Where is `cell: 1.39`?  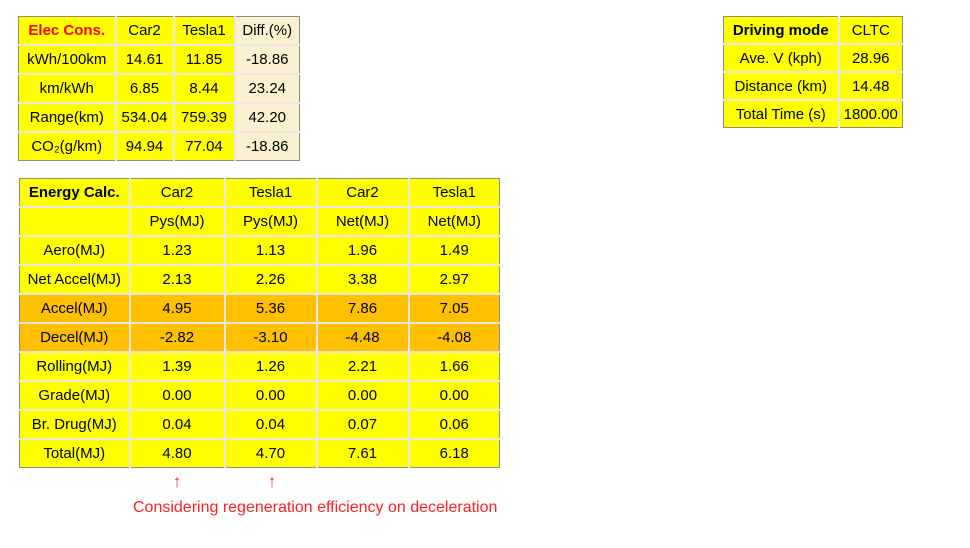
cell: 1.39 is located at coordinates (177, 366).